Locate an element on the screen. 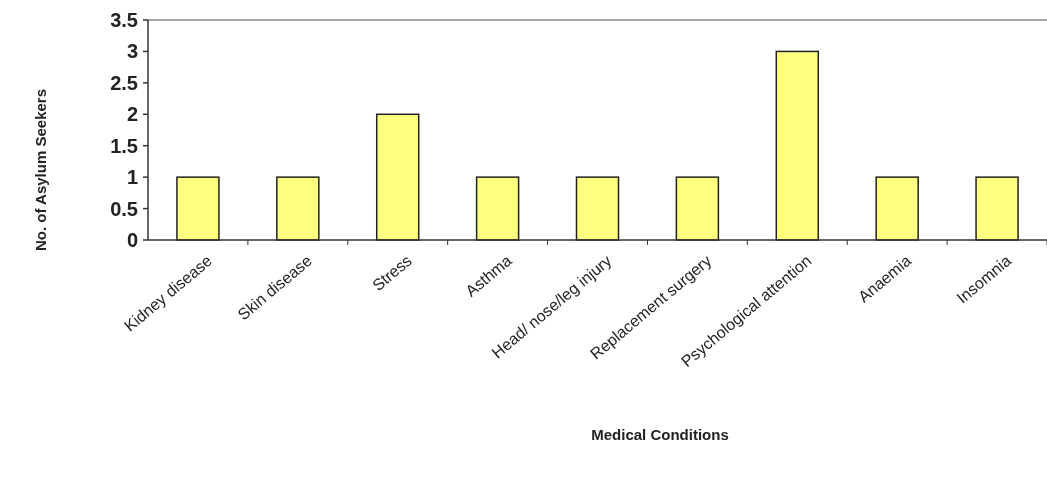 The height and width of the screenshot is (487, 1047). y-tick-label: 1.5 is located at coordinates (124, 145).